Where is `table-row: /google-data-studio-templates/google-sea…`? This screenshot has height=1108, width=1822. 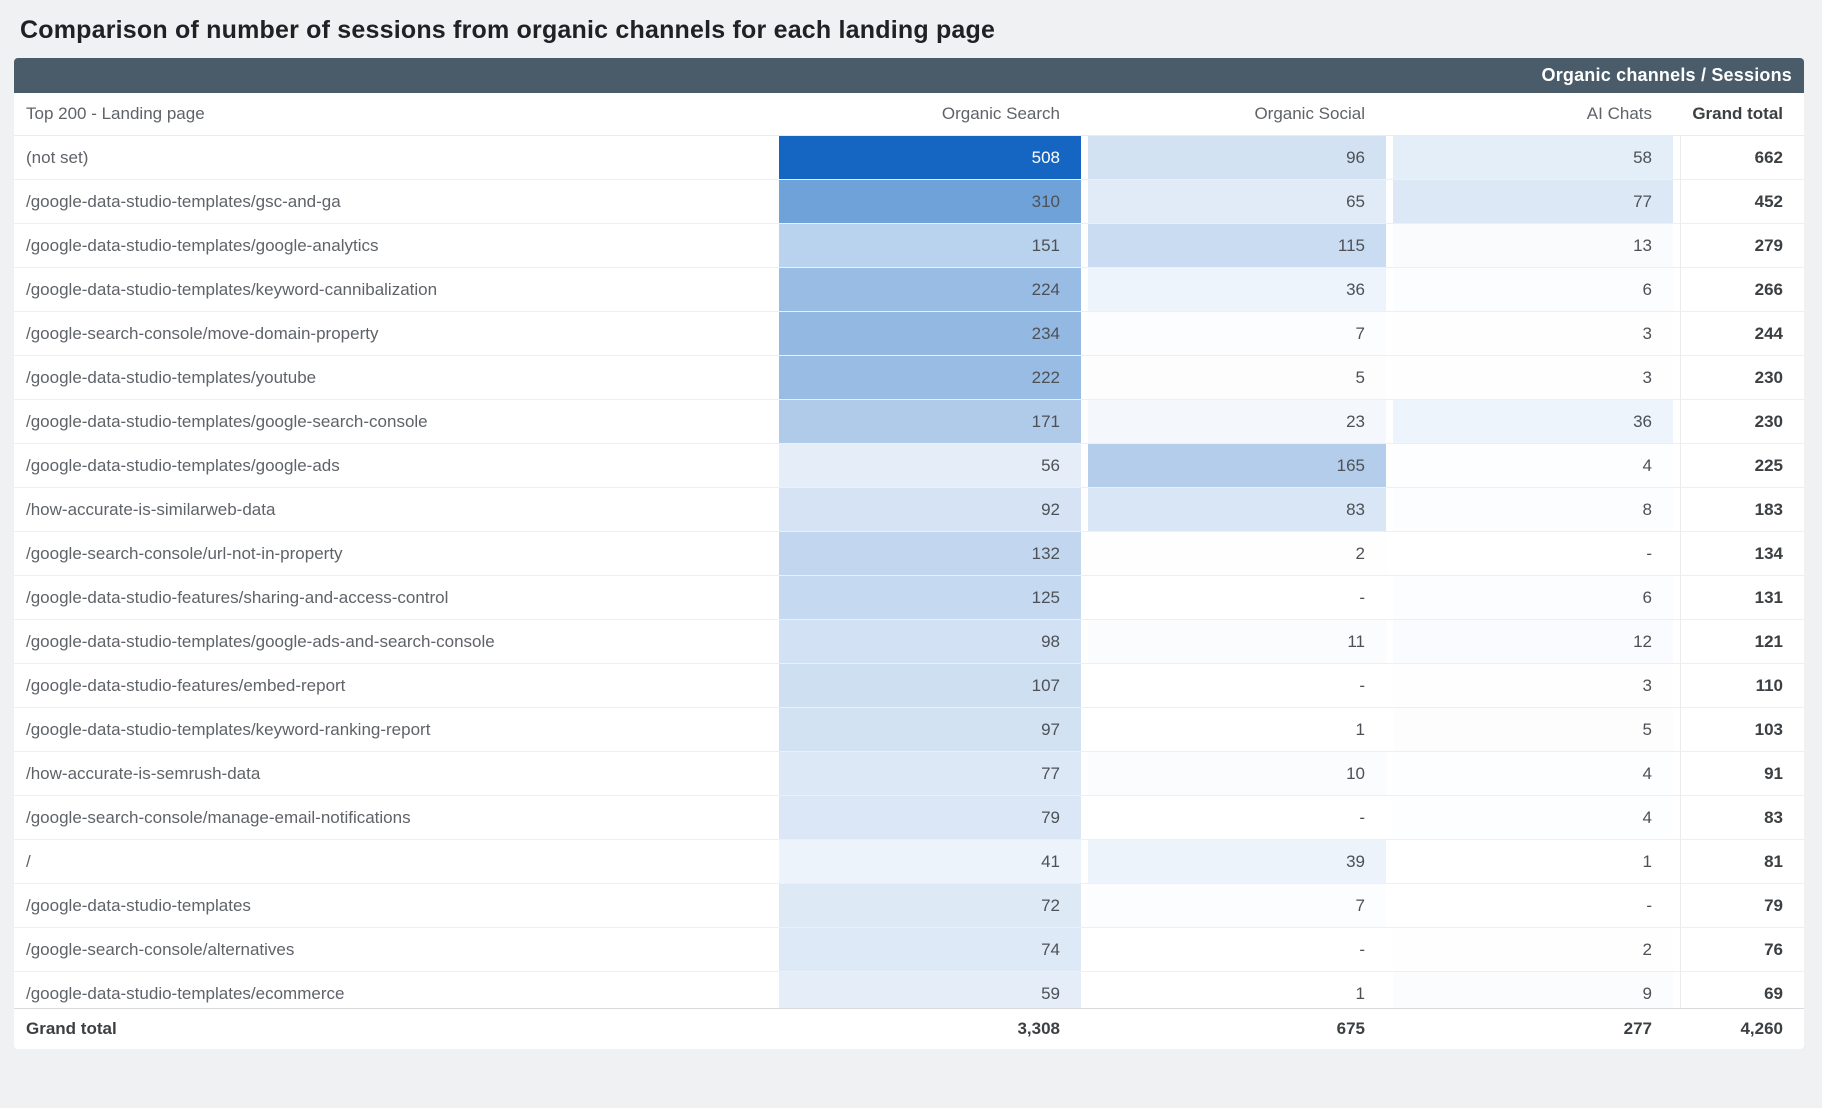
table-row: /google-data-studio-templates/google-sea… is located at coordinates (909, 422).